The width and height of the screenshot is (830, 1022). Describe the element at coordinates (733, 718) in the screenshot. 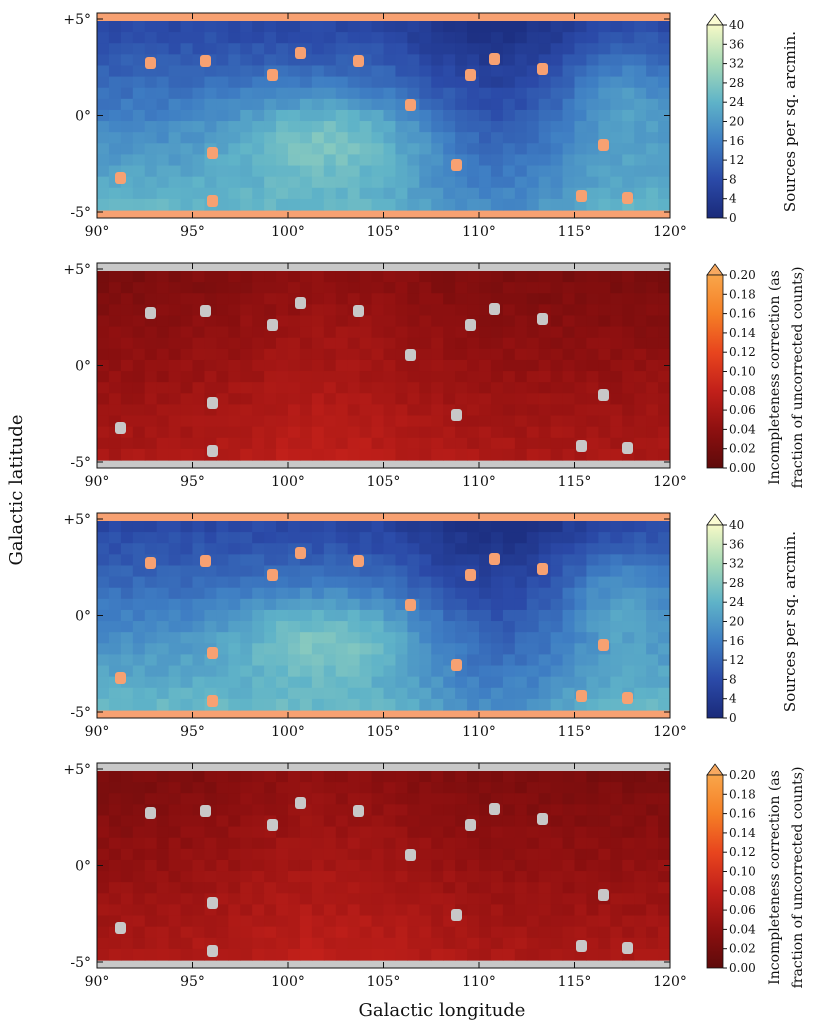

I see `colorbar-tick-label: 0` at that location.